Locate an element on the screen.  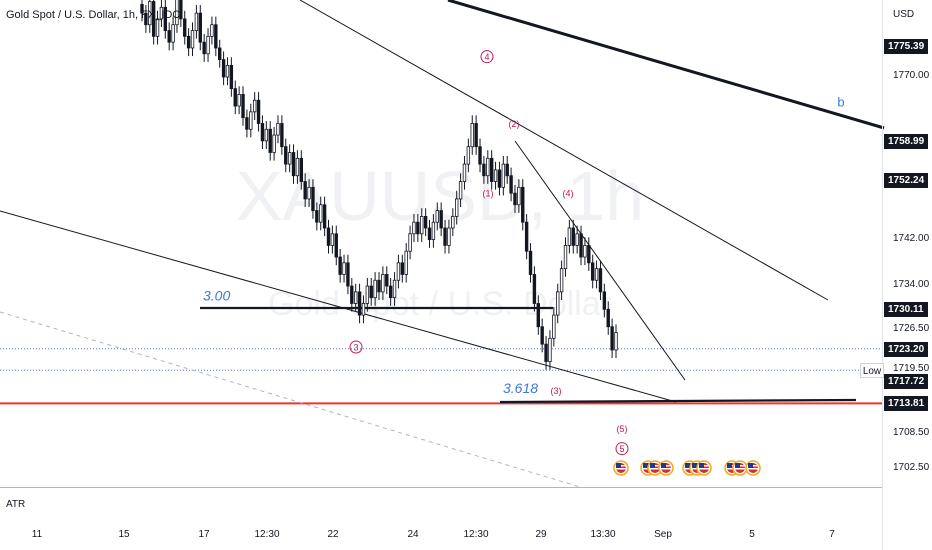
atr-pane-label: ATR is located at coordinates (16, 504).